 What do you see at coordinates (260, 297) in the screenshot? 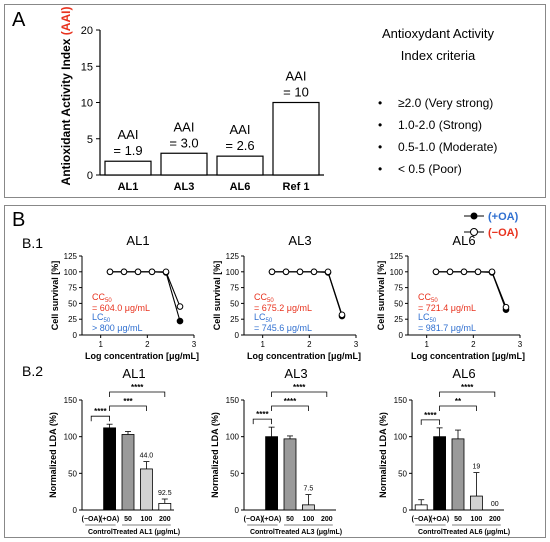
I see `cc50-label-main: CC` at bounding box center [260, 297].